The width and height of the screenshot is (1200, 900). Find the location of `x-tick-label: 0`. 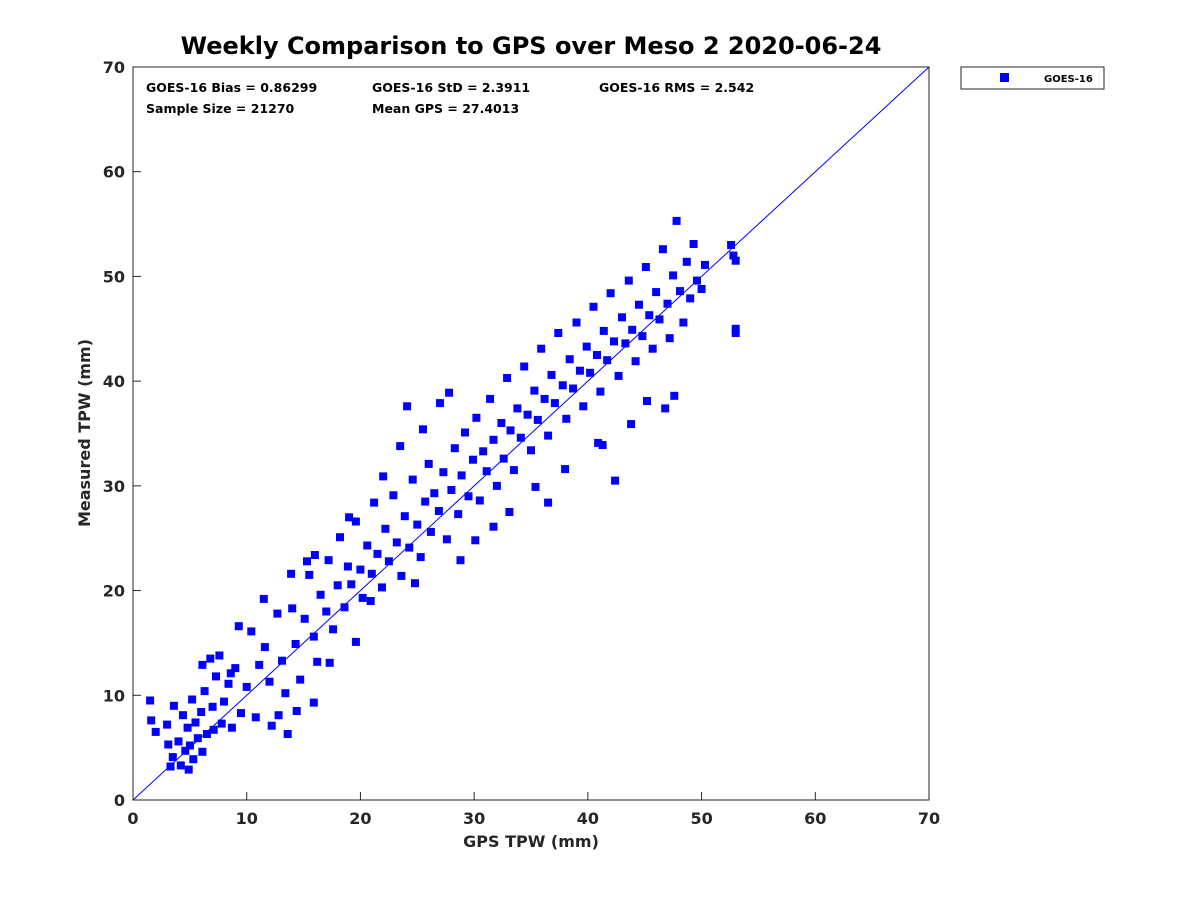

x-tick-label: 0 is located at coordinates (132, 818).